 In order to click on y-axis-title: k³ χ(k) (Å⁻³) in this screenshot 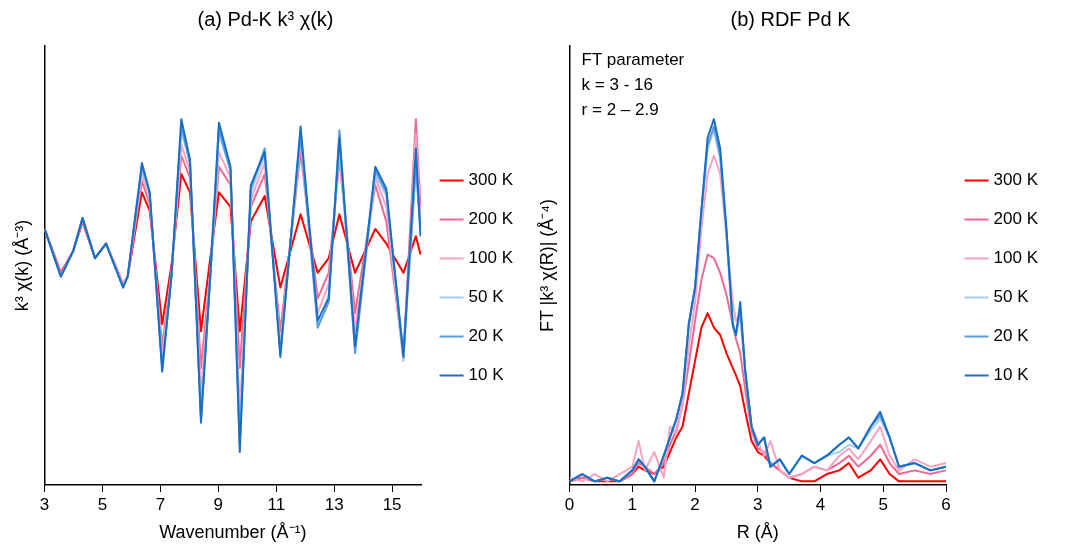, I will do `click(21, 265)`.